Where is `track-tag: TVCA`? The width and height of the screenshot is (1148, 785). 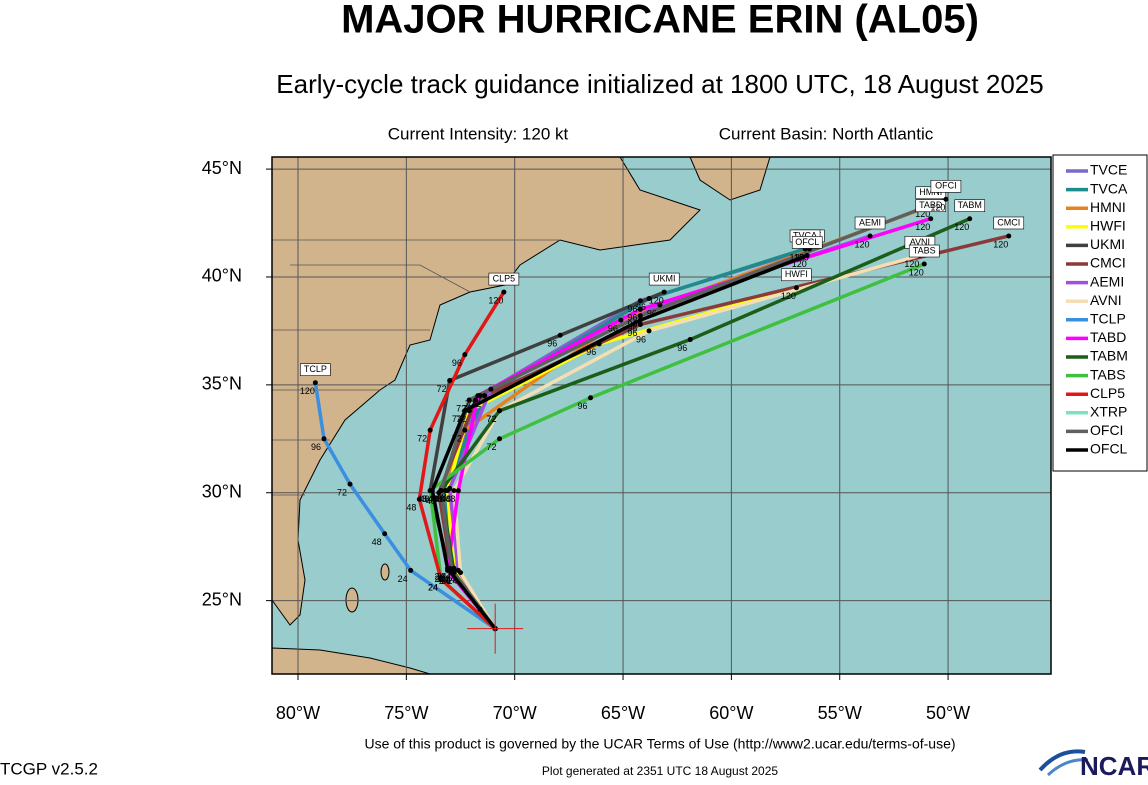
track-tag: TVCA is located at coordinates (805, 235).